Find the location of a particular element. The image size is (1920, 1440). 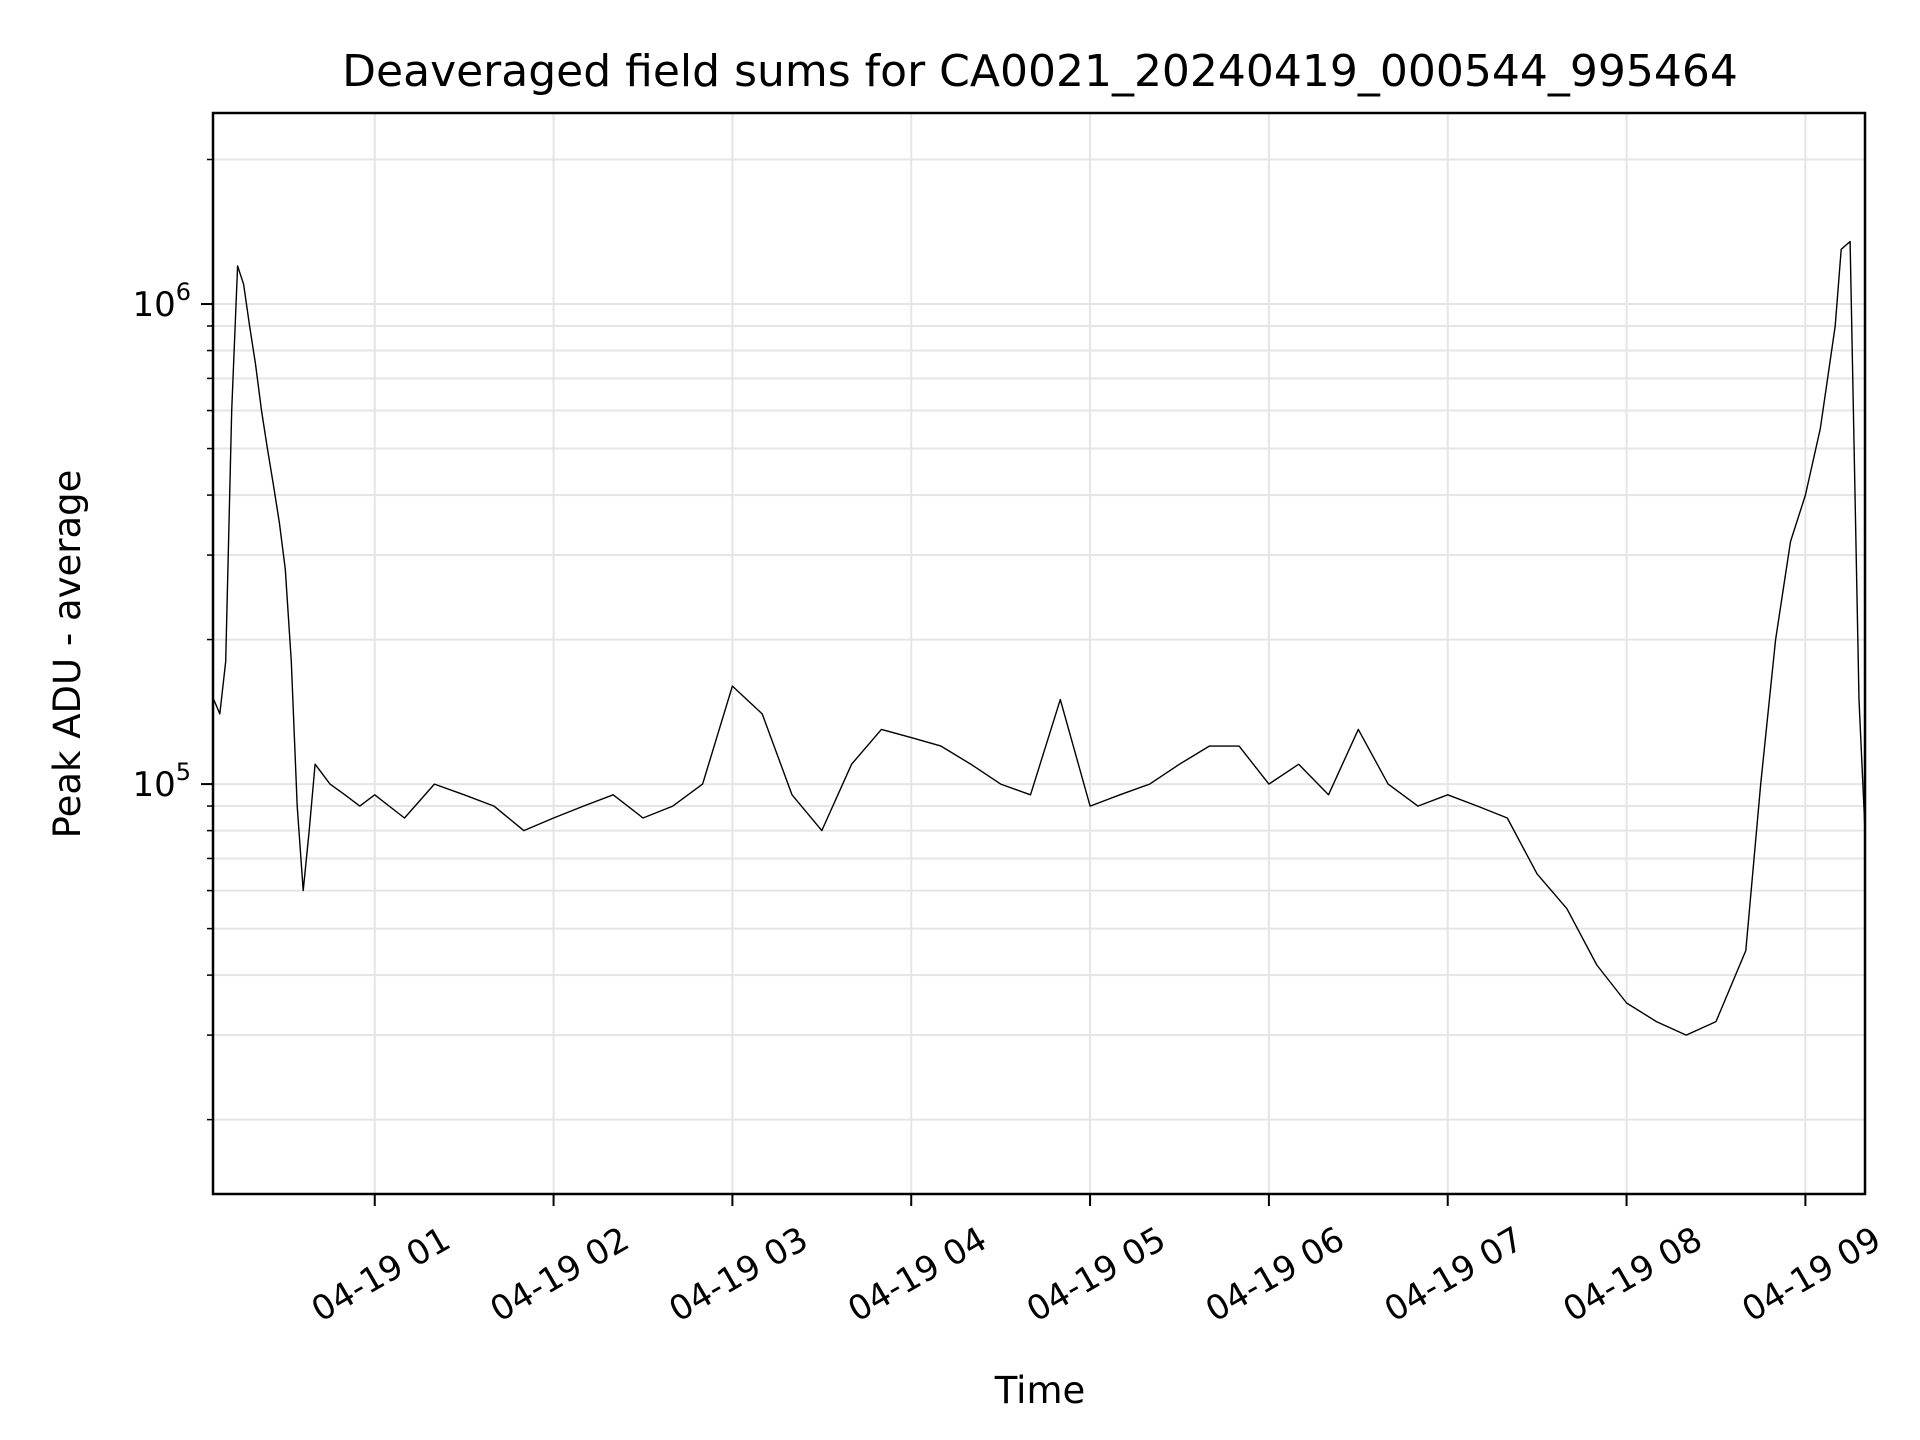

y-axis-ticks: 10⁵ 10⁶ is located at coordinates (172, 639).